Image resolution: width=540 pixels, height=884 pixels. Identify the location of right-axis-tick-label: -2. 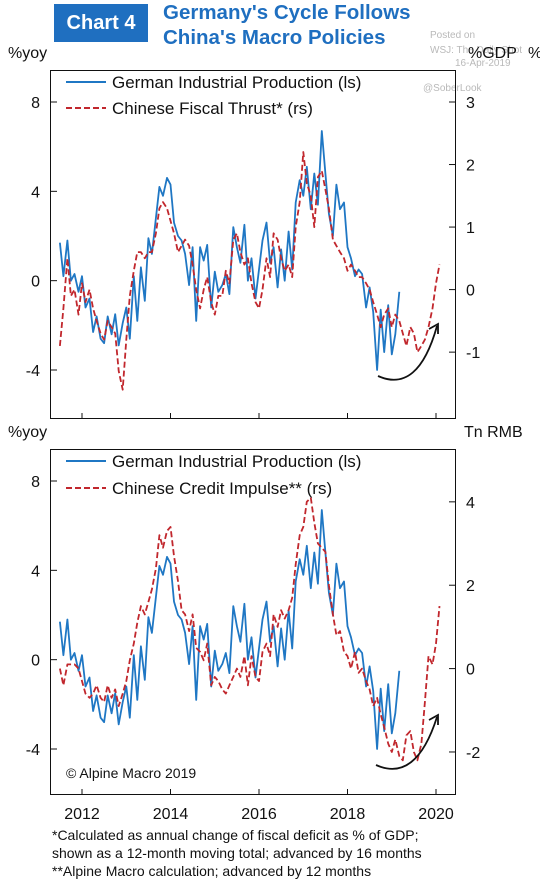
(473, 753).